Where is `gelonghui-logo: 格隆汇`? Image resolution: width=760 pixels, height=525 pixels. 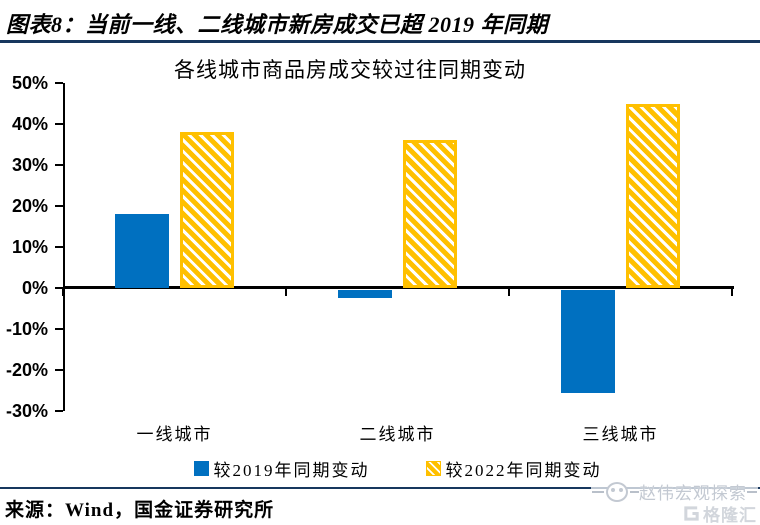 gelonghui-logo: 格隆汇 is located at coordinates (720, 513).